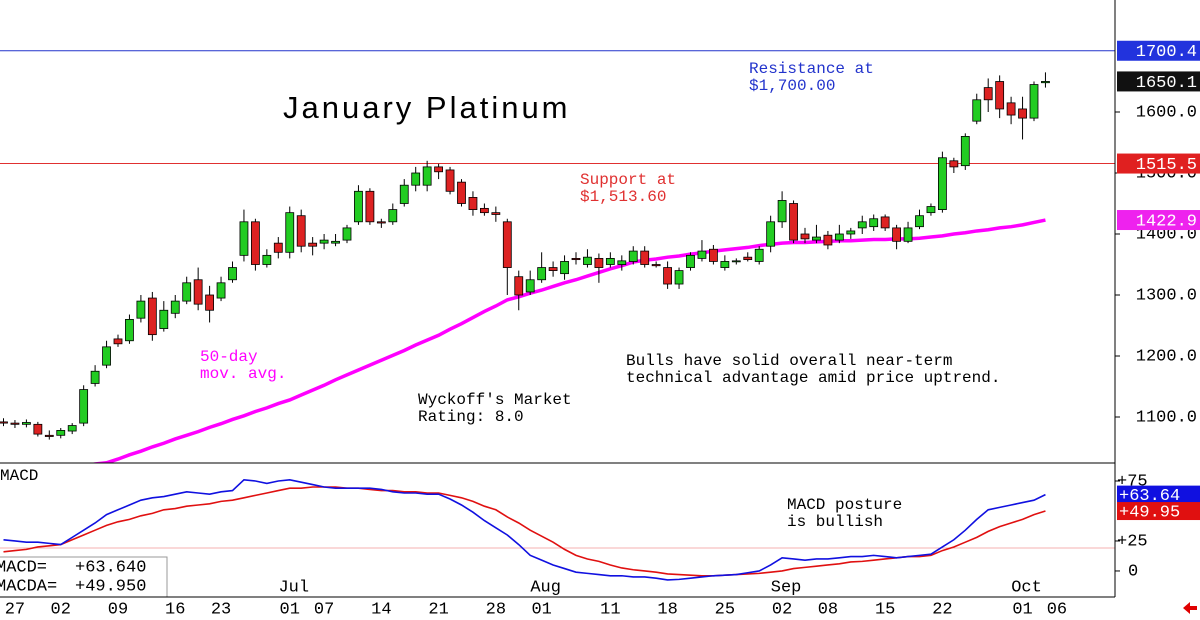 The image size is (1200, 620). What do you see at coordinates (496, 609) in the screenshot?
I see `x-tick-label: 28` at bounding box center [496, 609].